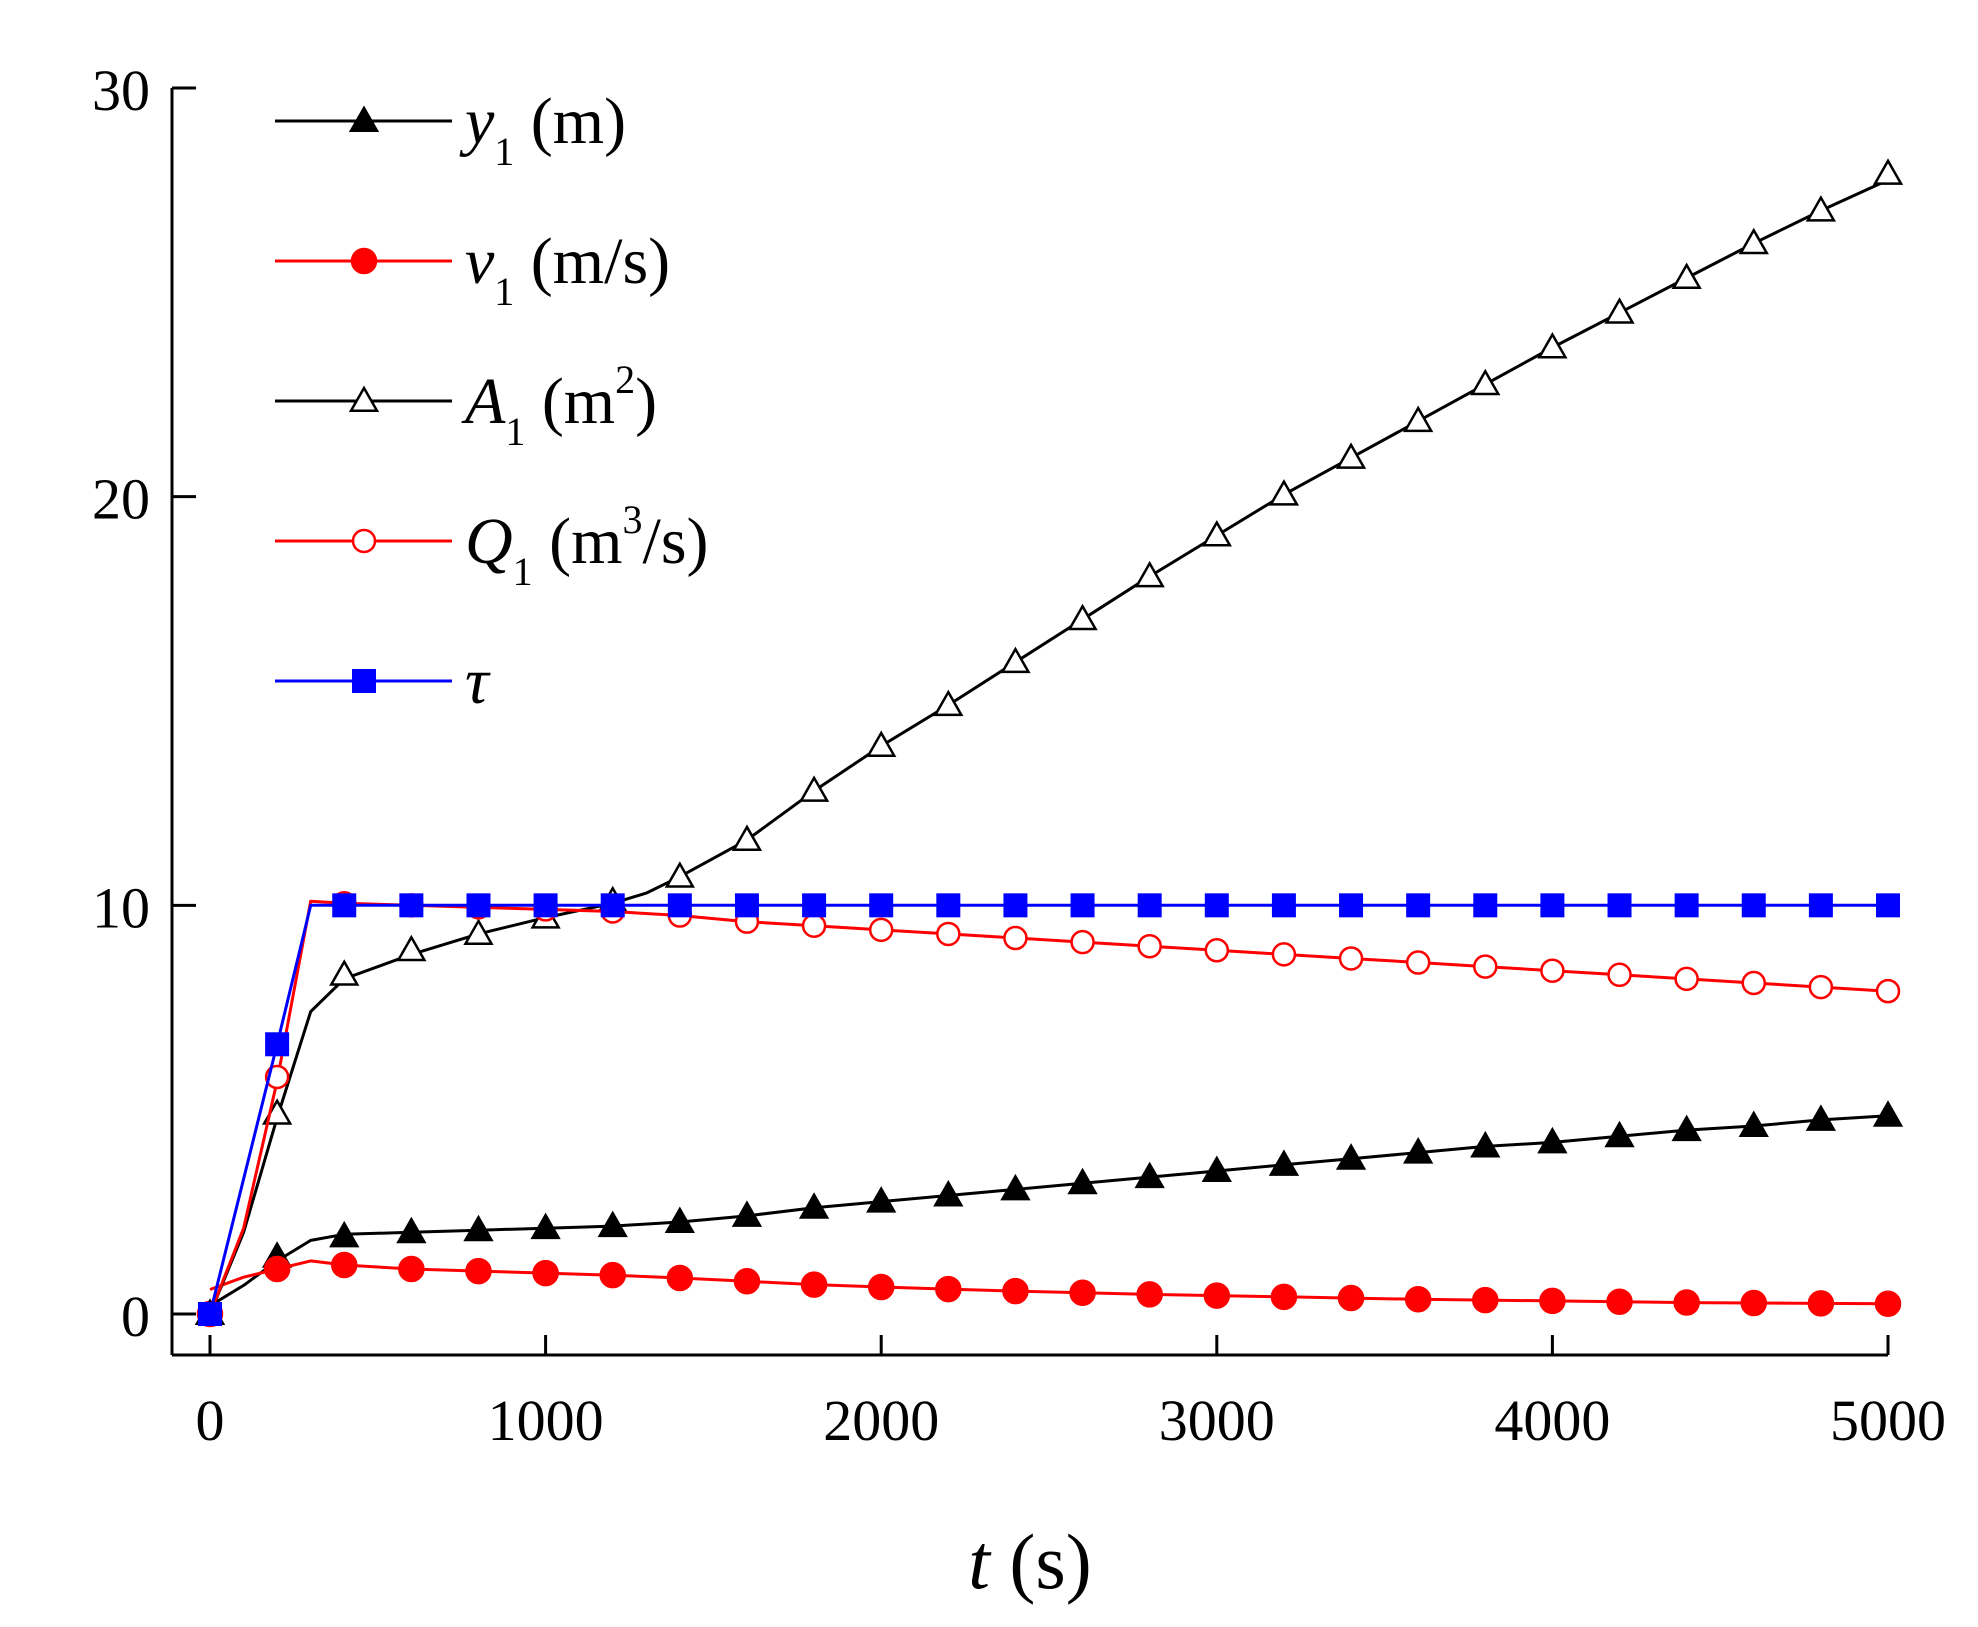  I want to click on legend-entry-1: v1 (m/s), so click(472, 269).